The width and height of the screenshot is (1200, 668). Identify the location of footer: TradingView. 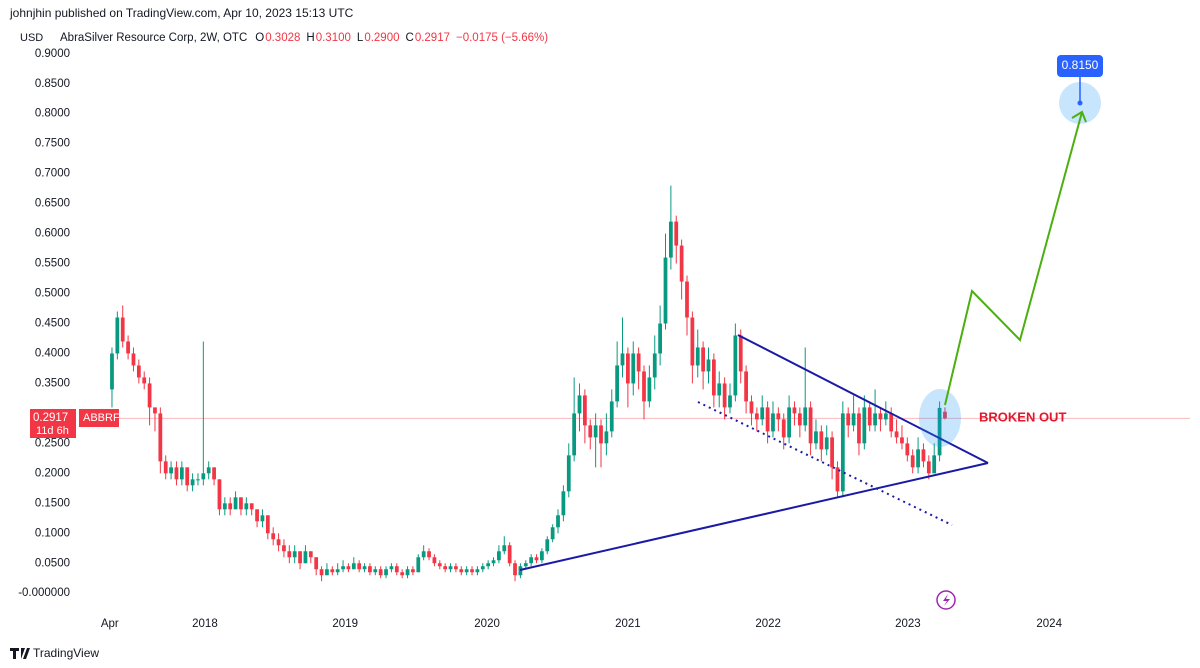
(54, 653).